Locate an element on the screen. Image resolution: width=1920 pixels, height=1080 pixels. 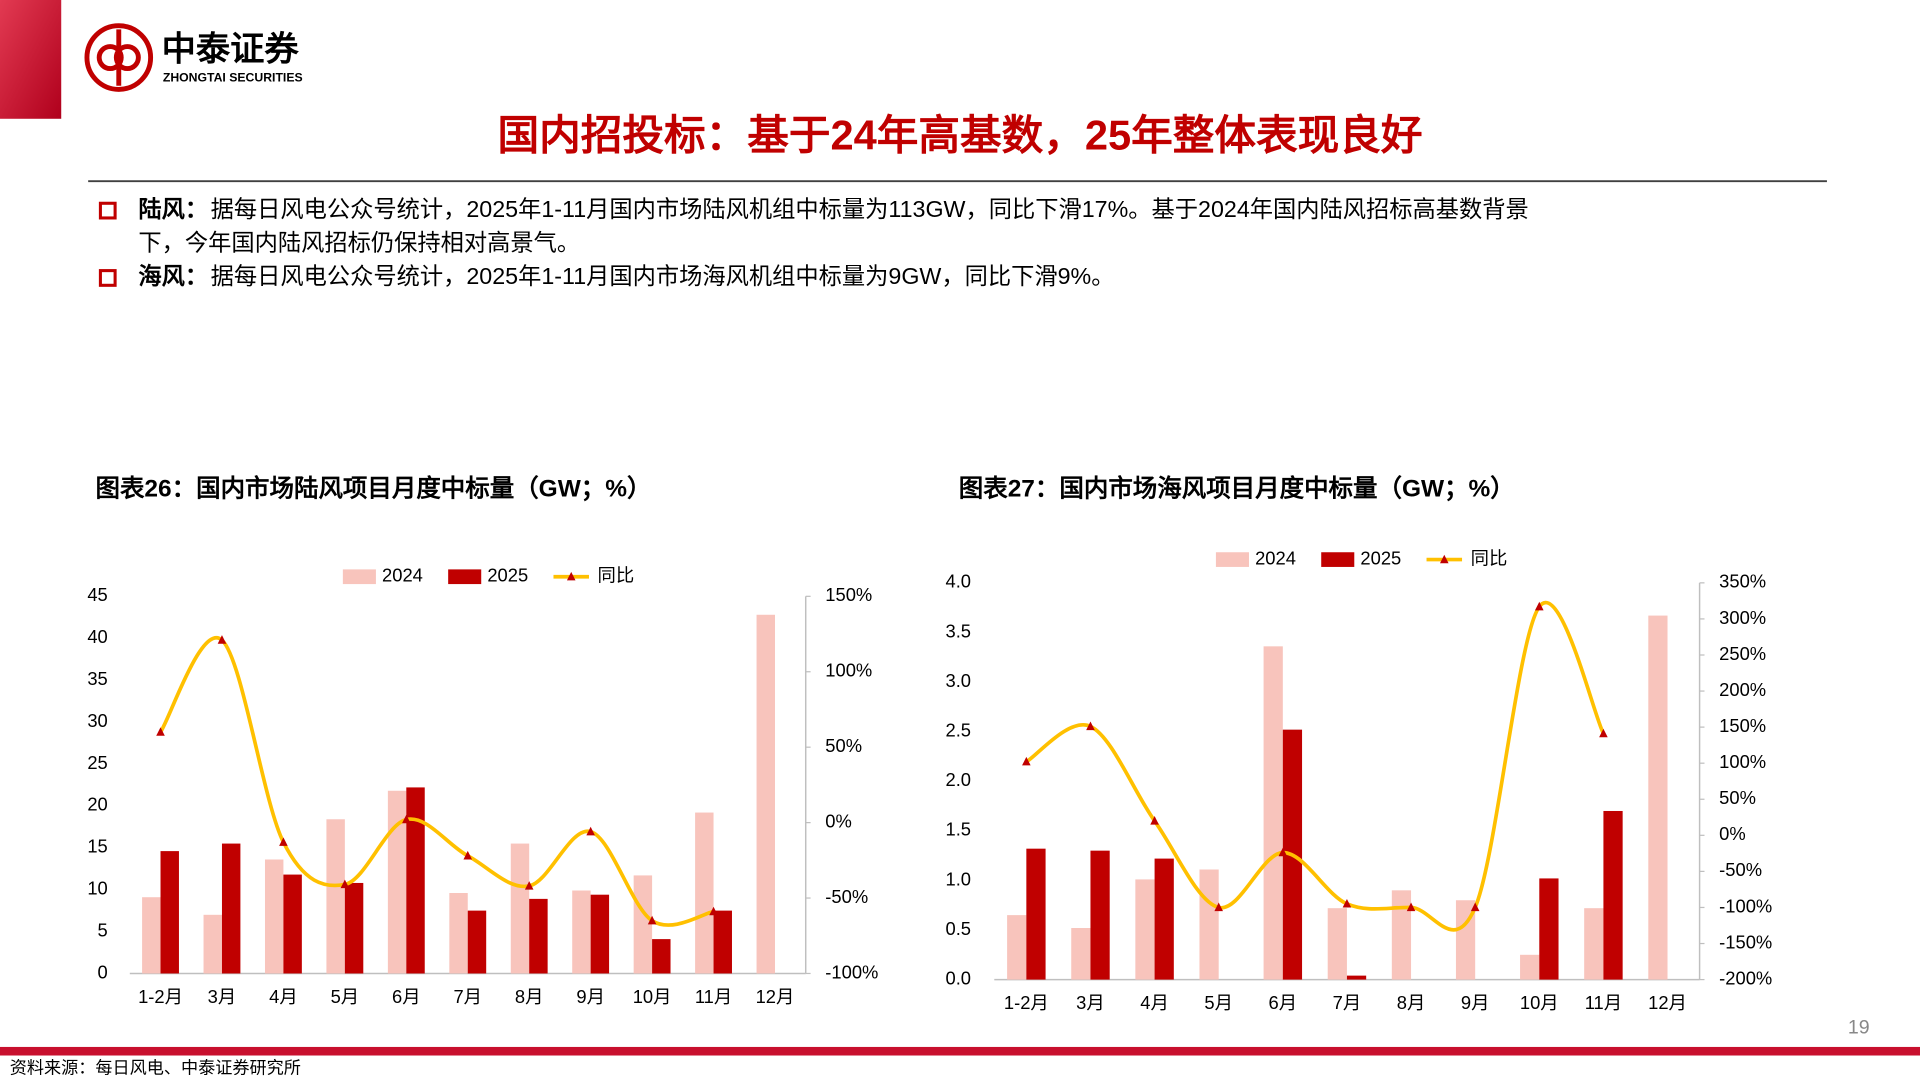
page-number: 19 is located at coordinates (1859, 1028).